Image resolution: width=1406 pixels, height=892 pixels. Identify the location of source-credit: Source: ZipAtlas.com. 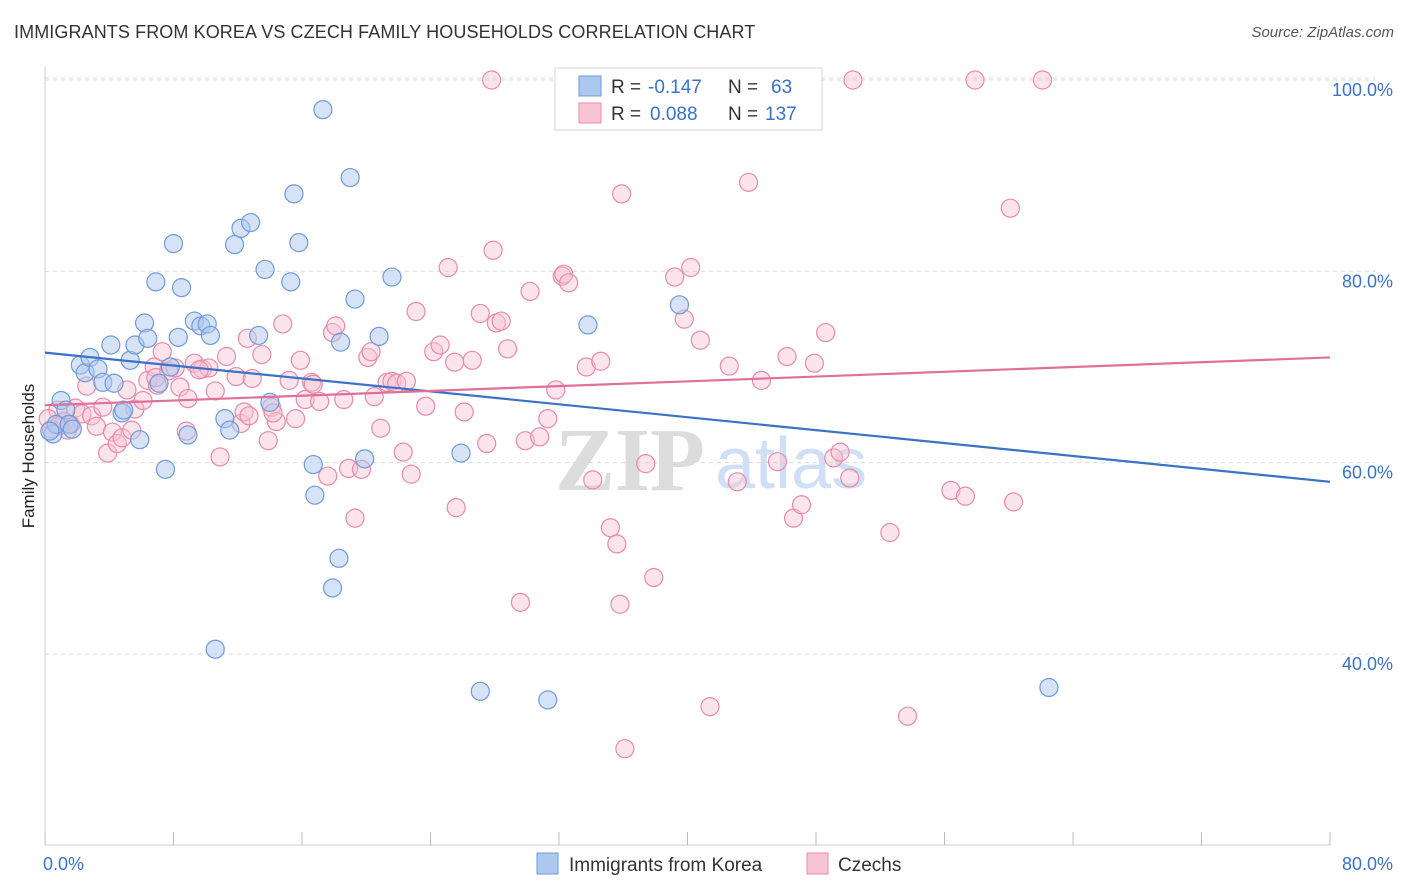
(1322, 32).